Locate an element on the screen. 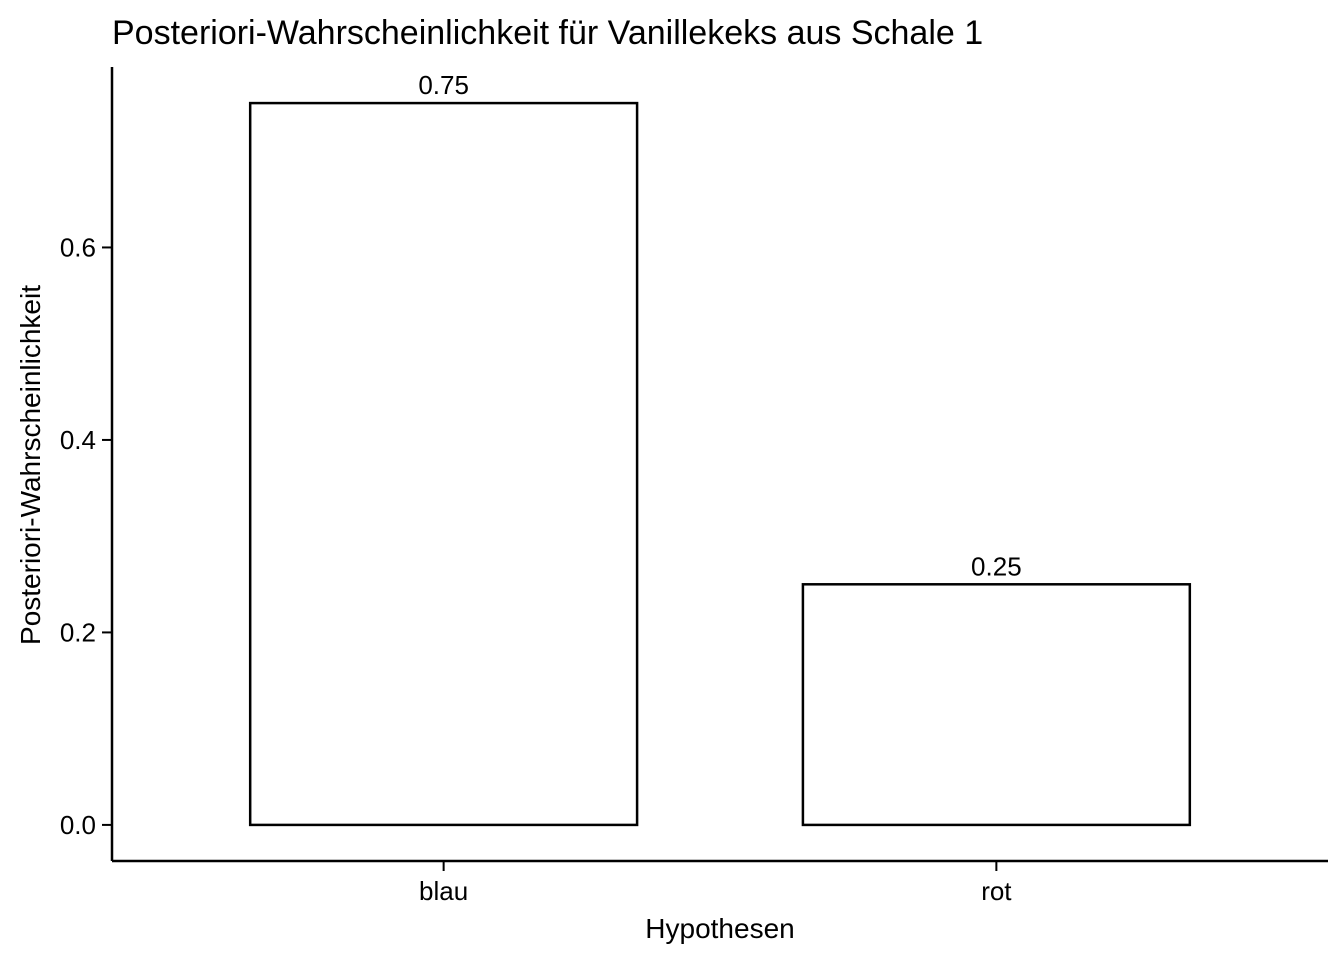  y-axis-ticks: 0.0 0.2 0.4 0.6 is located at coordinates (86, 536).